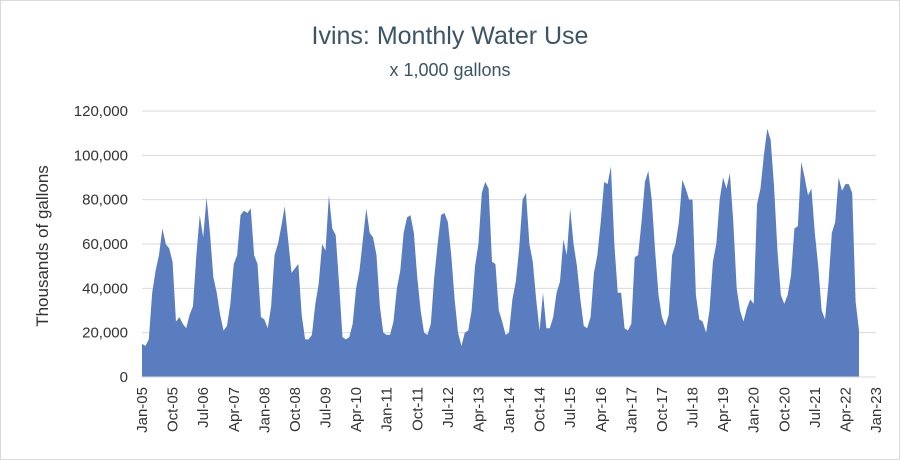 The height and width of the screenshot is (460, 900). I want to click on x-tick-label: Jul-21, so click(815, 407).